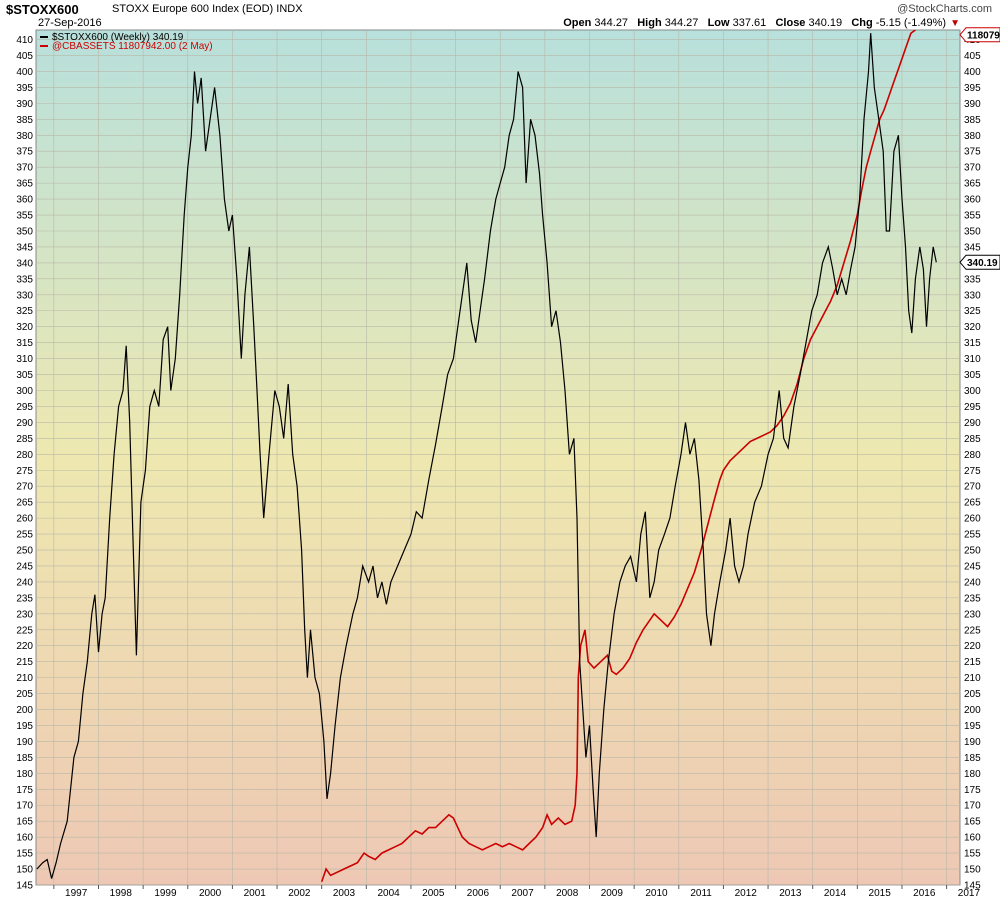 This screenshot has height=900, width=1000. I want to click on exchange-label: INDX, so click(289, 9).